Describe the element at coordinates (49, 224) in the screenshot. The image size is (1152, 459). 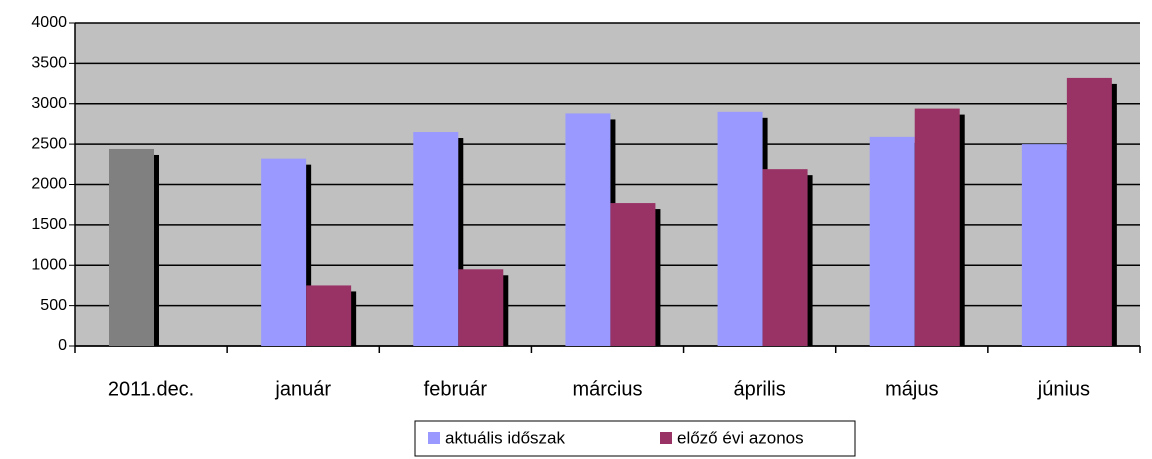
I see `y-tick-label: 1500` at that location.